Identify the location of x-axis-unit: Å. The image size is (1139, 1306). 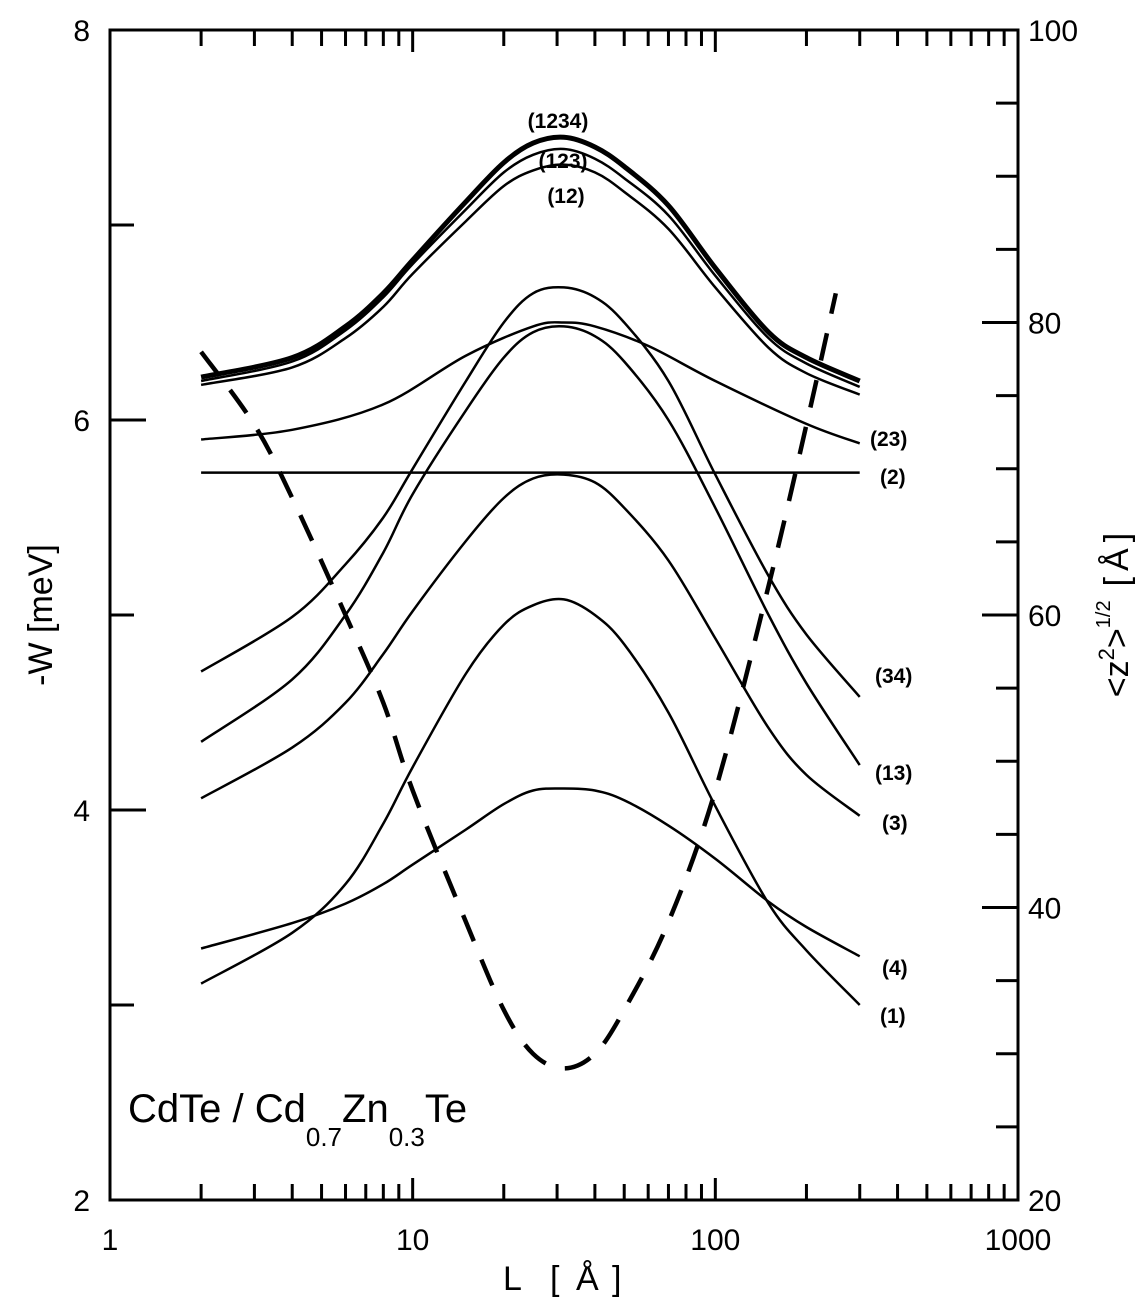
(587, 1279).